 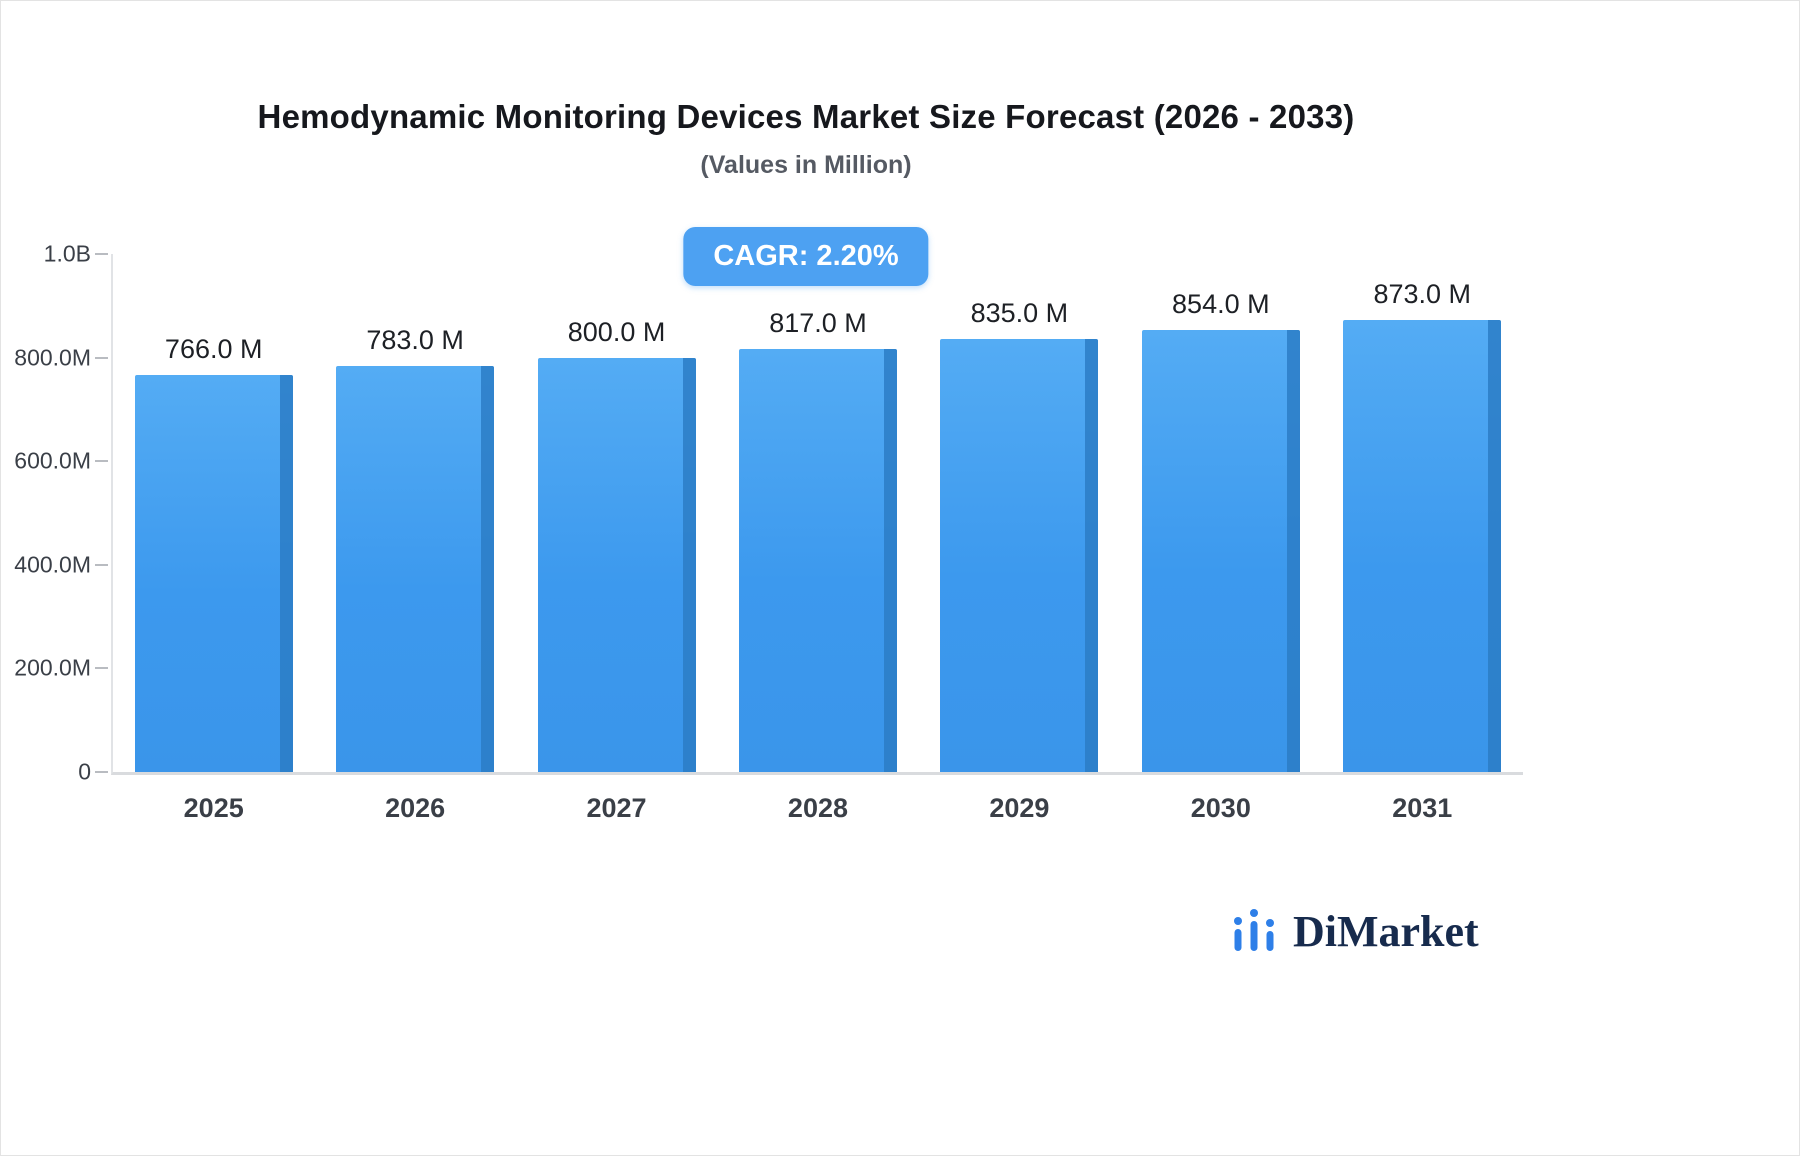 What do you see at coordinates (1019, 535) in the screenshot?
I see `bar-2029: 835.0 M` at bounding box center [1019, 535].